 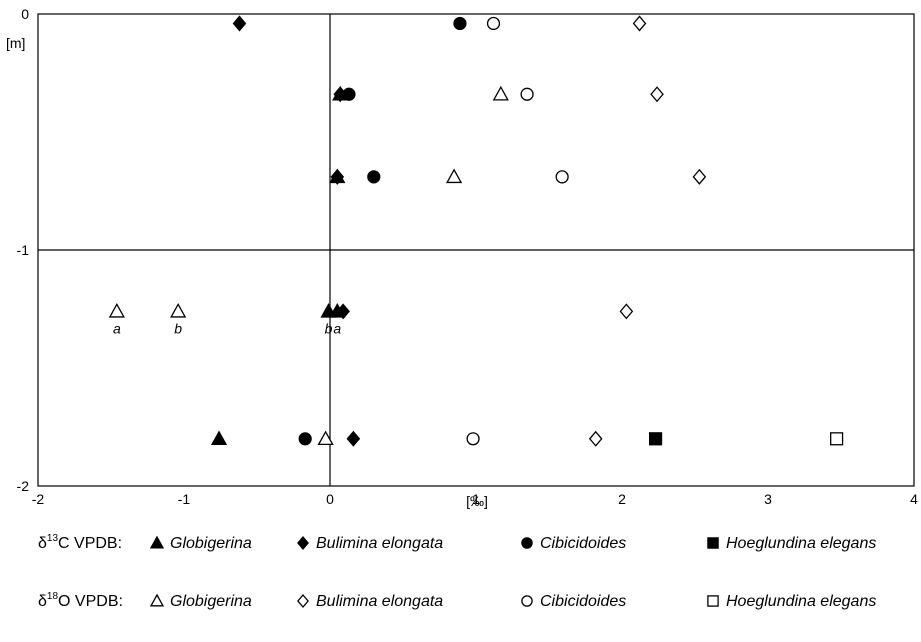 I want to click on legend-d13c-cibicidoides-marker, so click(x=527, y=543).